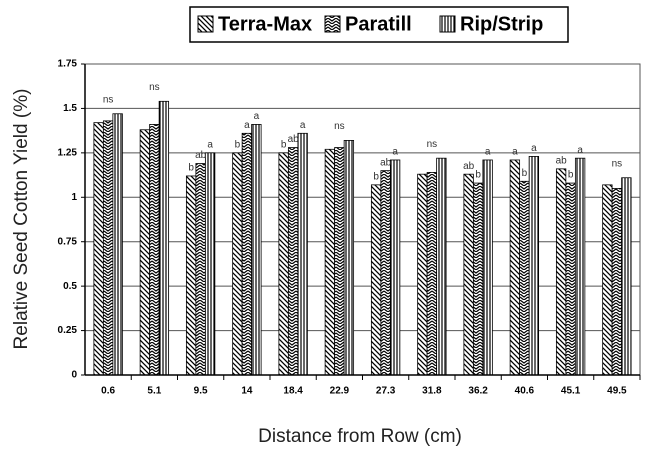 The image size is (647, 449). I want to click on legend-box, so click(379, 24).